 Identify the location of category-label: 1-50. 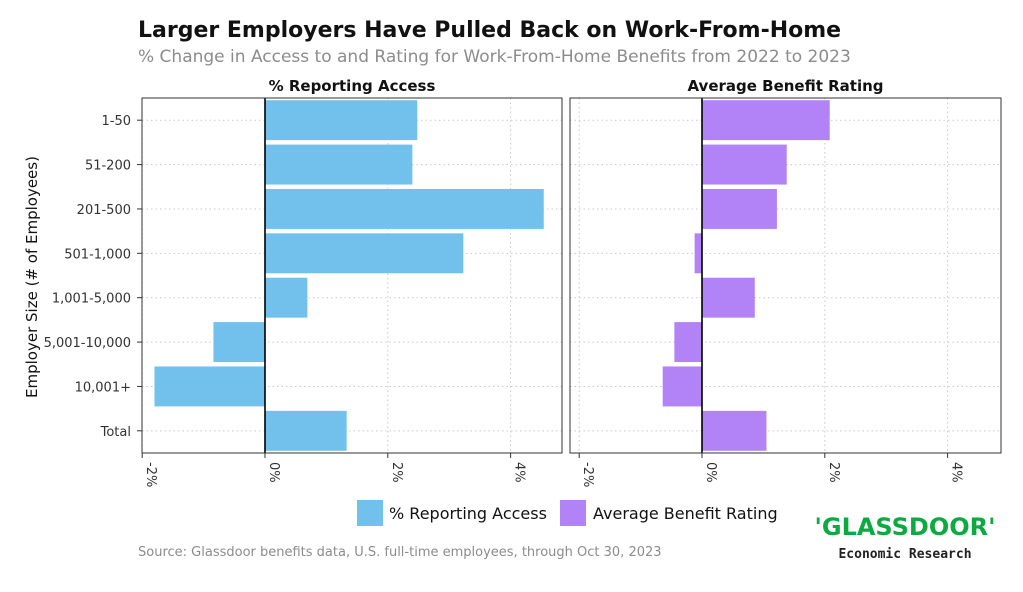
(116, 121).